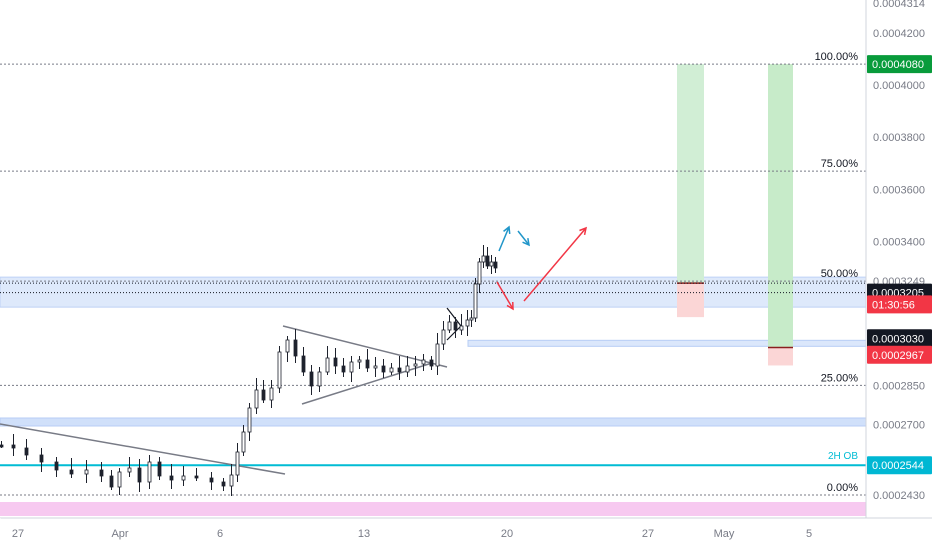 The image size is (932, 550). What do you see at coordinates (893, 305) in the screenshot?
I see `price-tag-label: 01:30:56` at bounding box center [893, 305].